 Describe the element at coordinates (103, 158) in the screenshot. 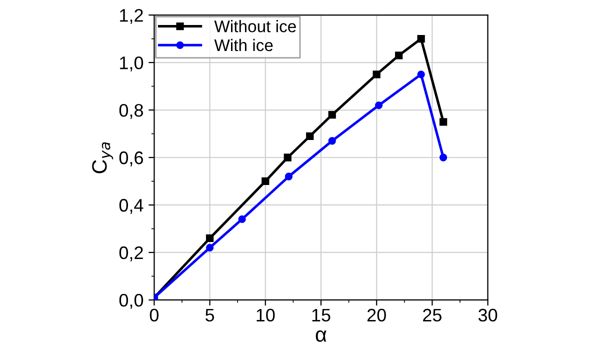

I see `y-axis-title: C$_{ya}$` at that location.